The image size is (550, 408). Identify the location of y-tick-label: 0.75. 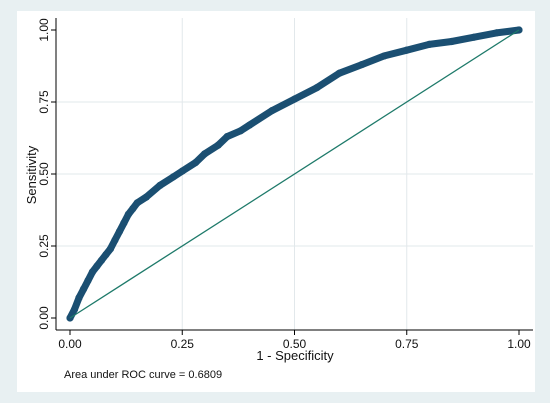
(44, 102).